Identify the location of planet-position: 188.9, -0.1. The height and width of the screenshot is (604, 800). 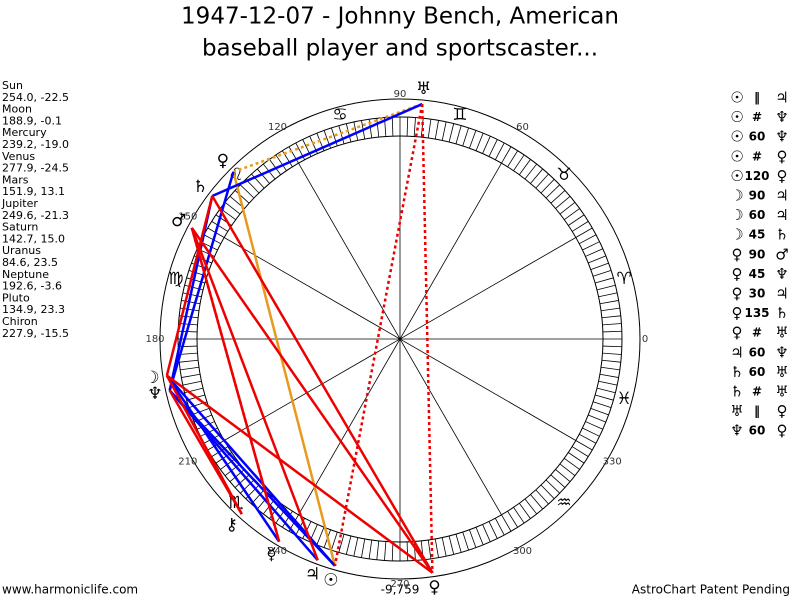
(32, 120).